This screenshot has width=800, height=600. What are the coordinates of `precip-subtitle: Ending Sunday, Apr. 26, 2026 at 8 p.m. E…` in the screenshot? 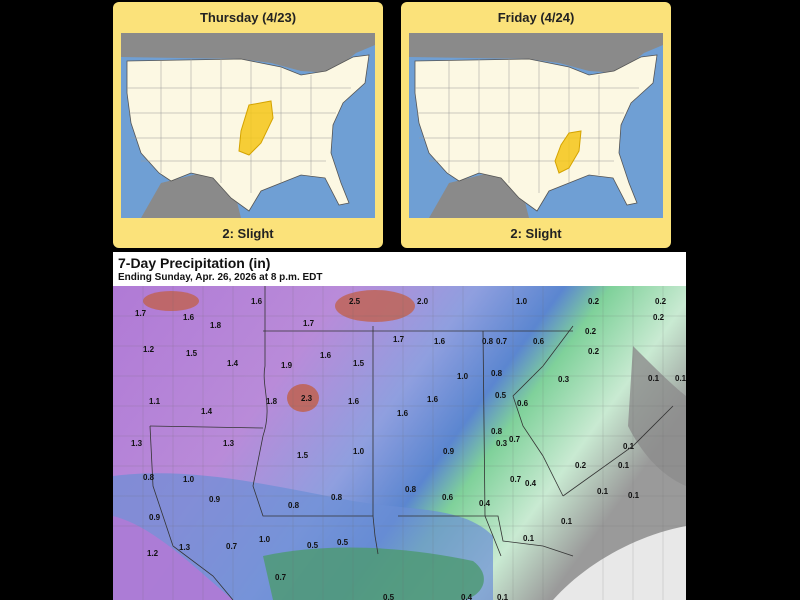 It's located at (220, 277).